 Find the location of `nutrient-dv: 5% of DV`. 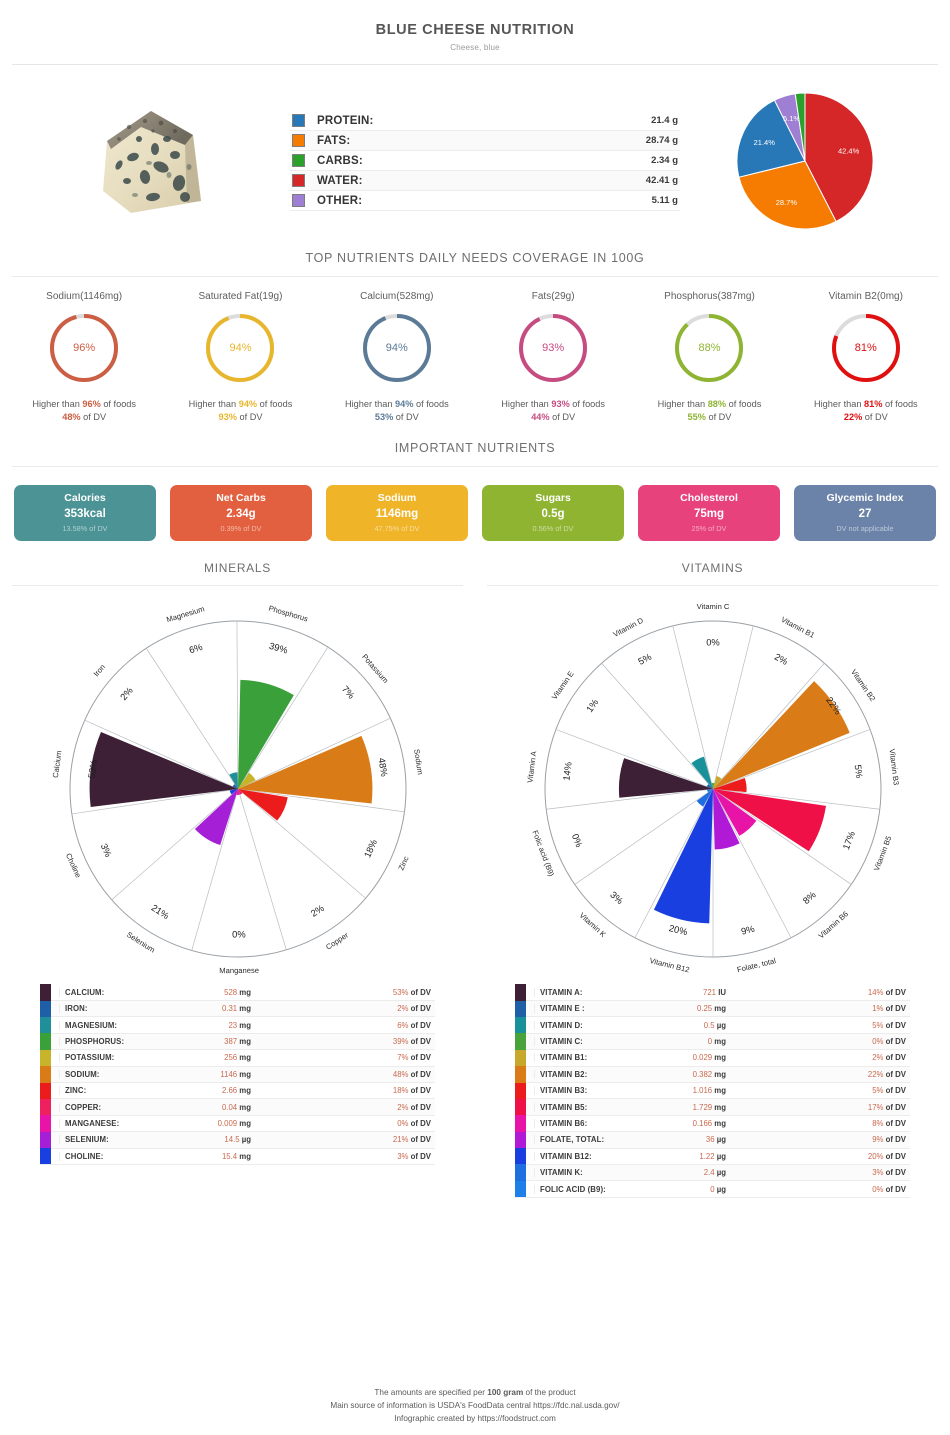

nutrient-dv: 5% of DV is located at coordinates (889, 1091).